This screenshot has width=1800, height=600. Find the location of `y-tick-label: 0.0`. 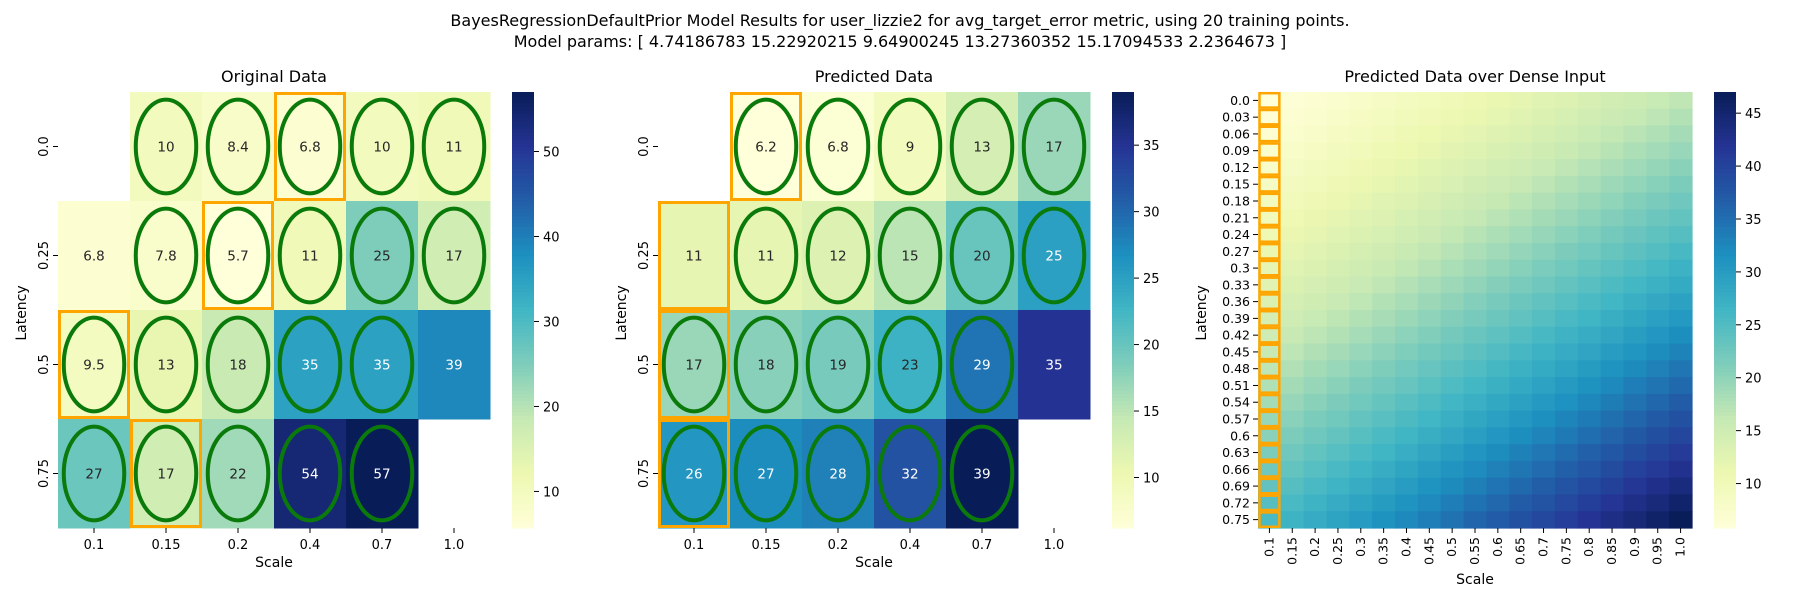

y-tick-label: 0.0 is located at coordinates (644, 146).